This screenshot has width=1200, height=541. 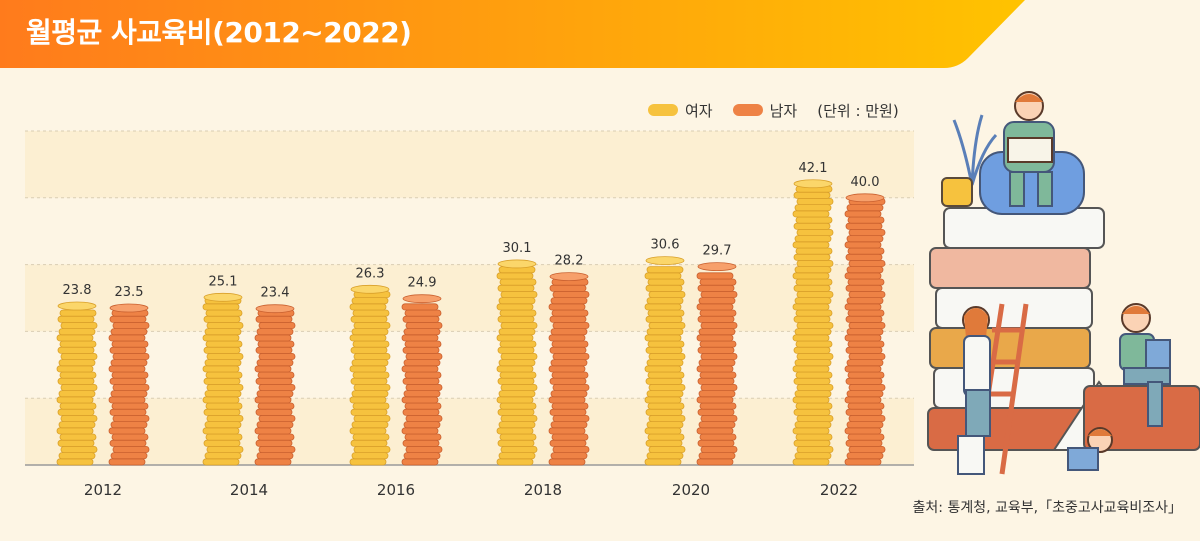 What do you see at coordinates (839, 490) in the screenshot?
I see `x-tick-label: 2022` at bounding box center [839, 490].